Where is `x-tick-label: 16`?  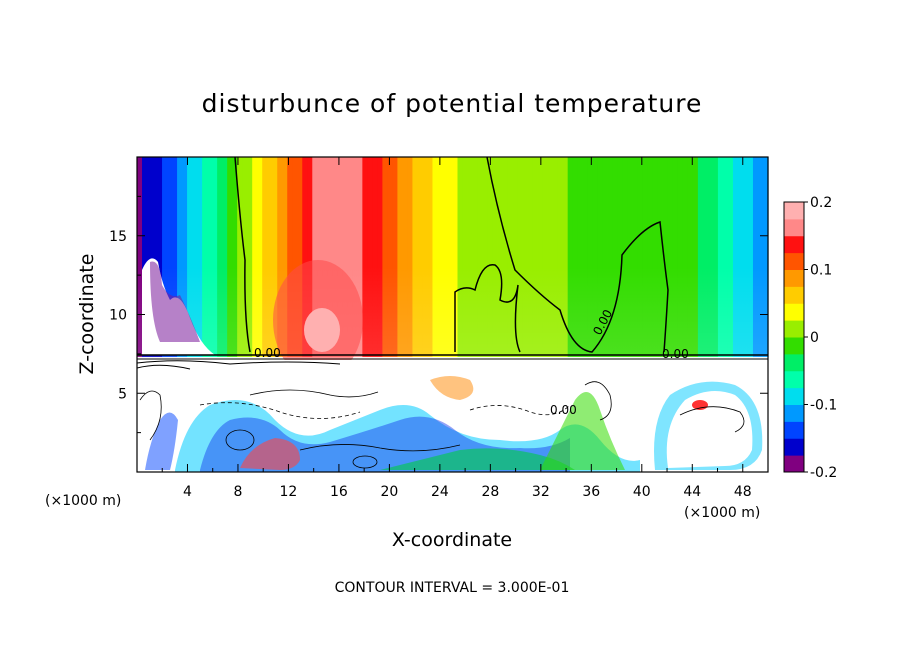 x-tick-label: 16 is located at coordinates (339, 492).